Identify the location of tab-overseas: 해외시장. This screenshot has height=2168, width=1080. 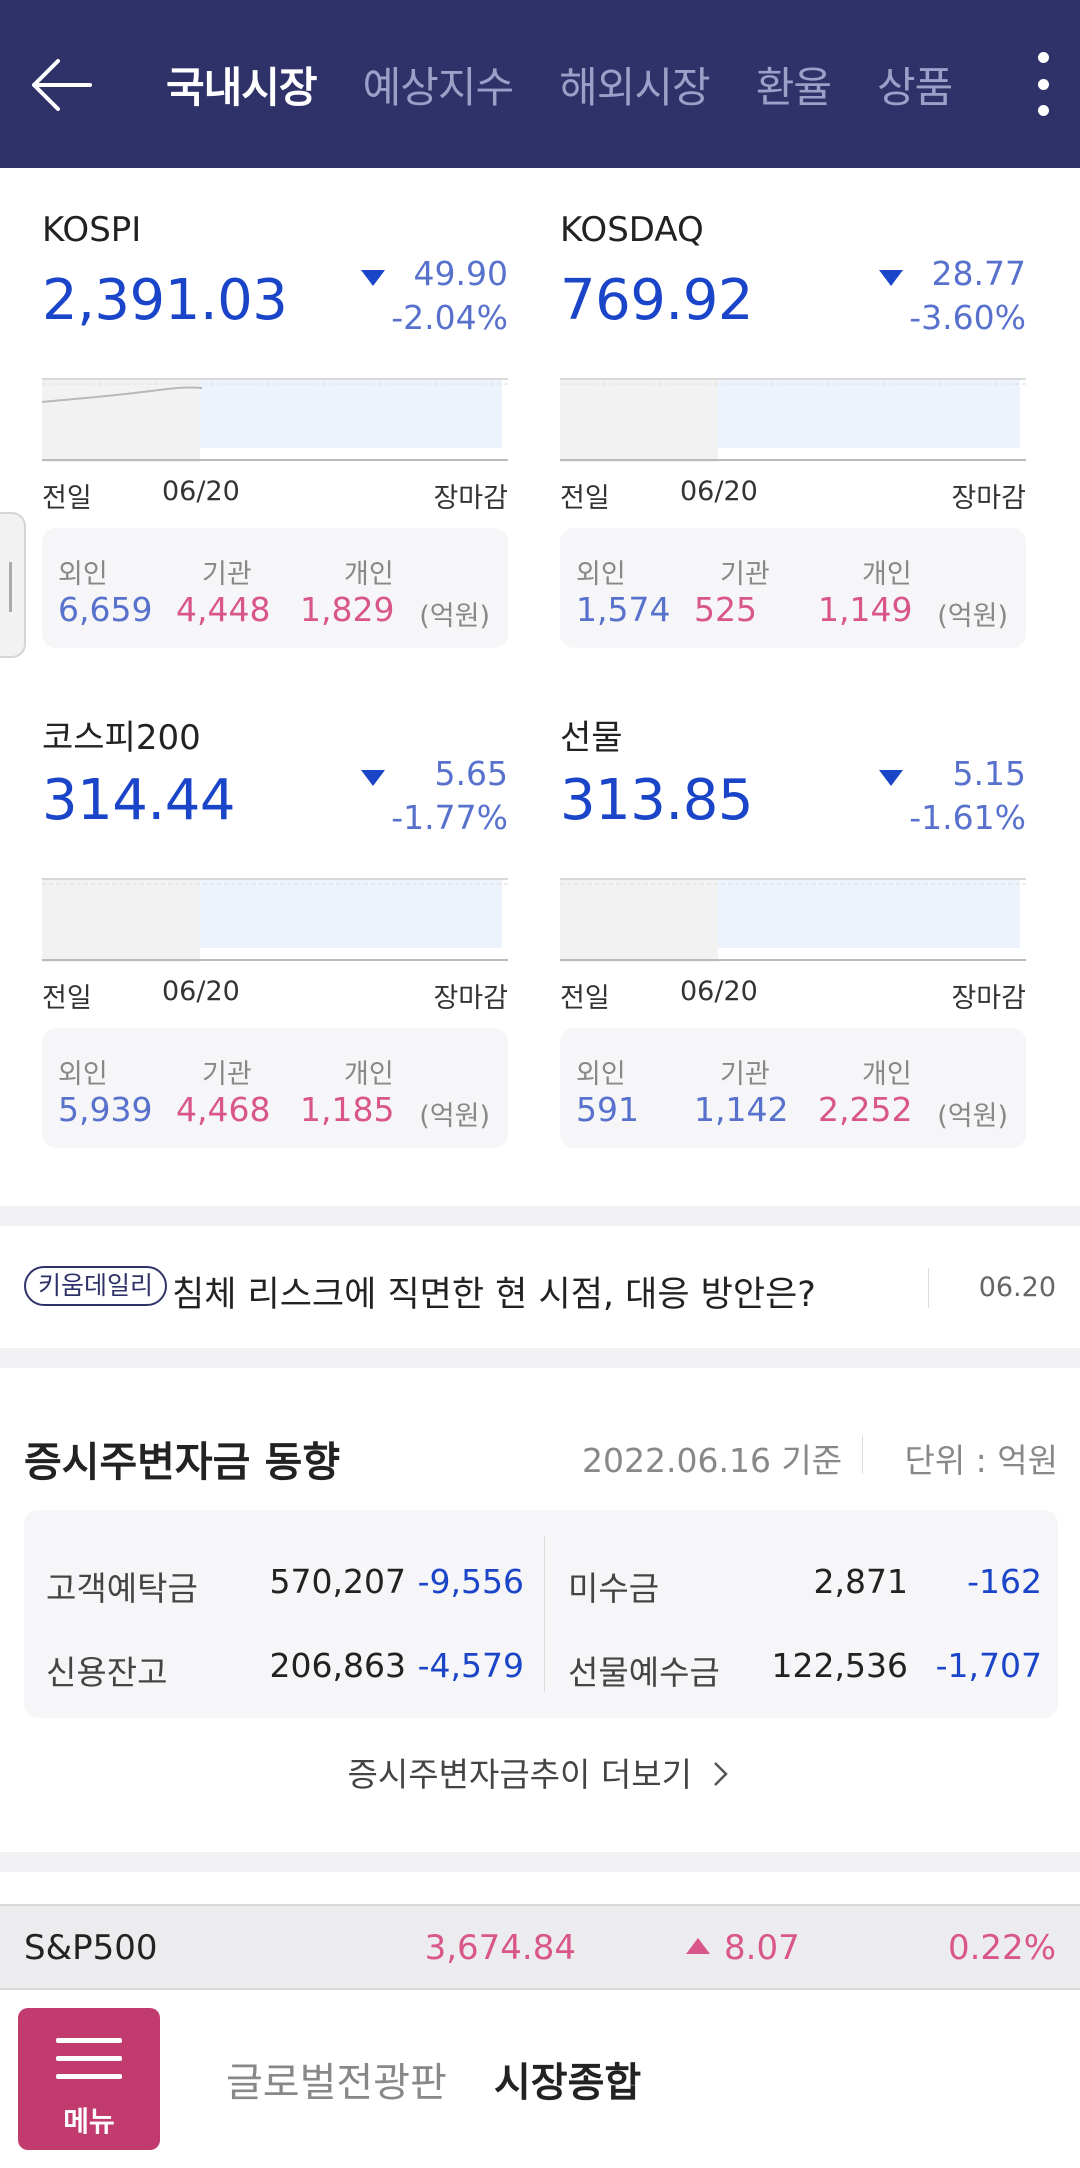
(635, 87).